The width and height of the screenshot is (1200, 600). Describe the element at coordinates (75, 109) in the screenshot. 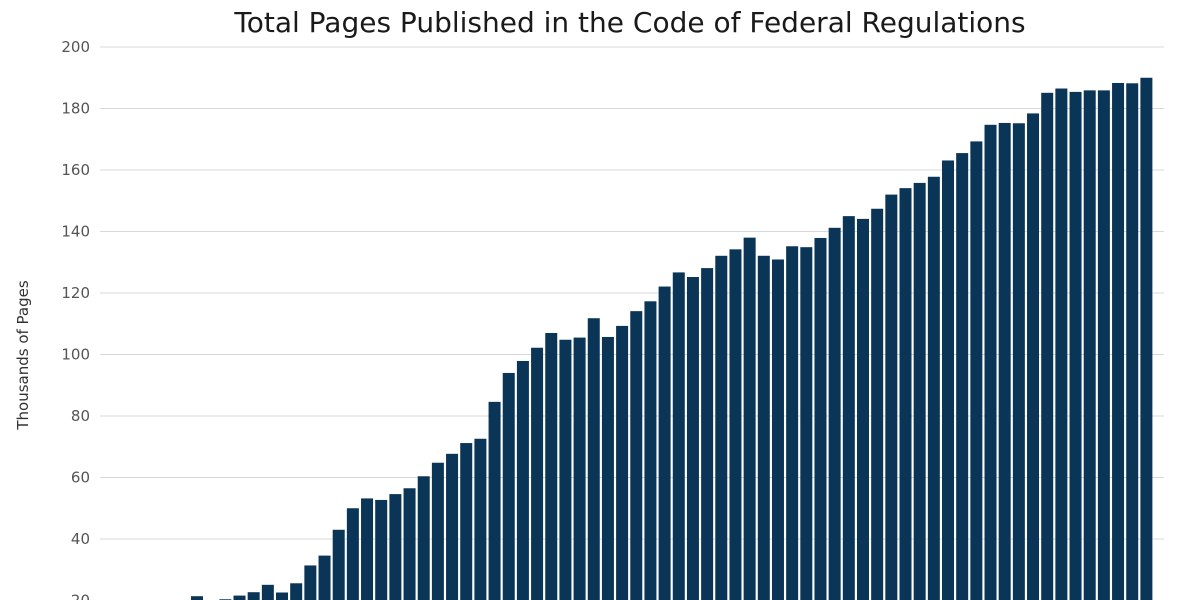

I see `y-tick-label-180: 180` at that location.